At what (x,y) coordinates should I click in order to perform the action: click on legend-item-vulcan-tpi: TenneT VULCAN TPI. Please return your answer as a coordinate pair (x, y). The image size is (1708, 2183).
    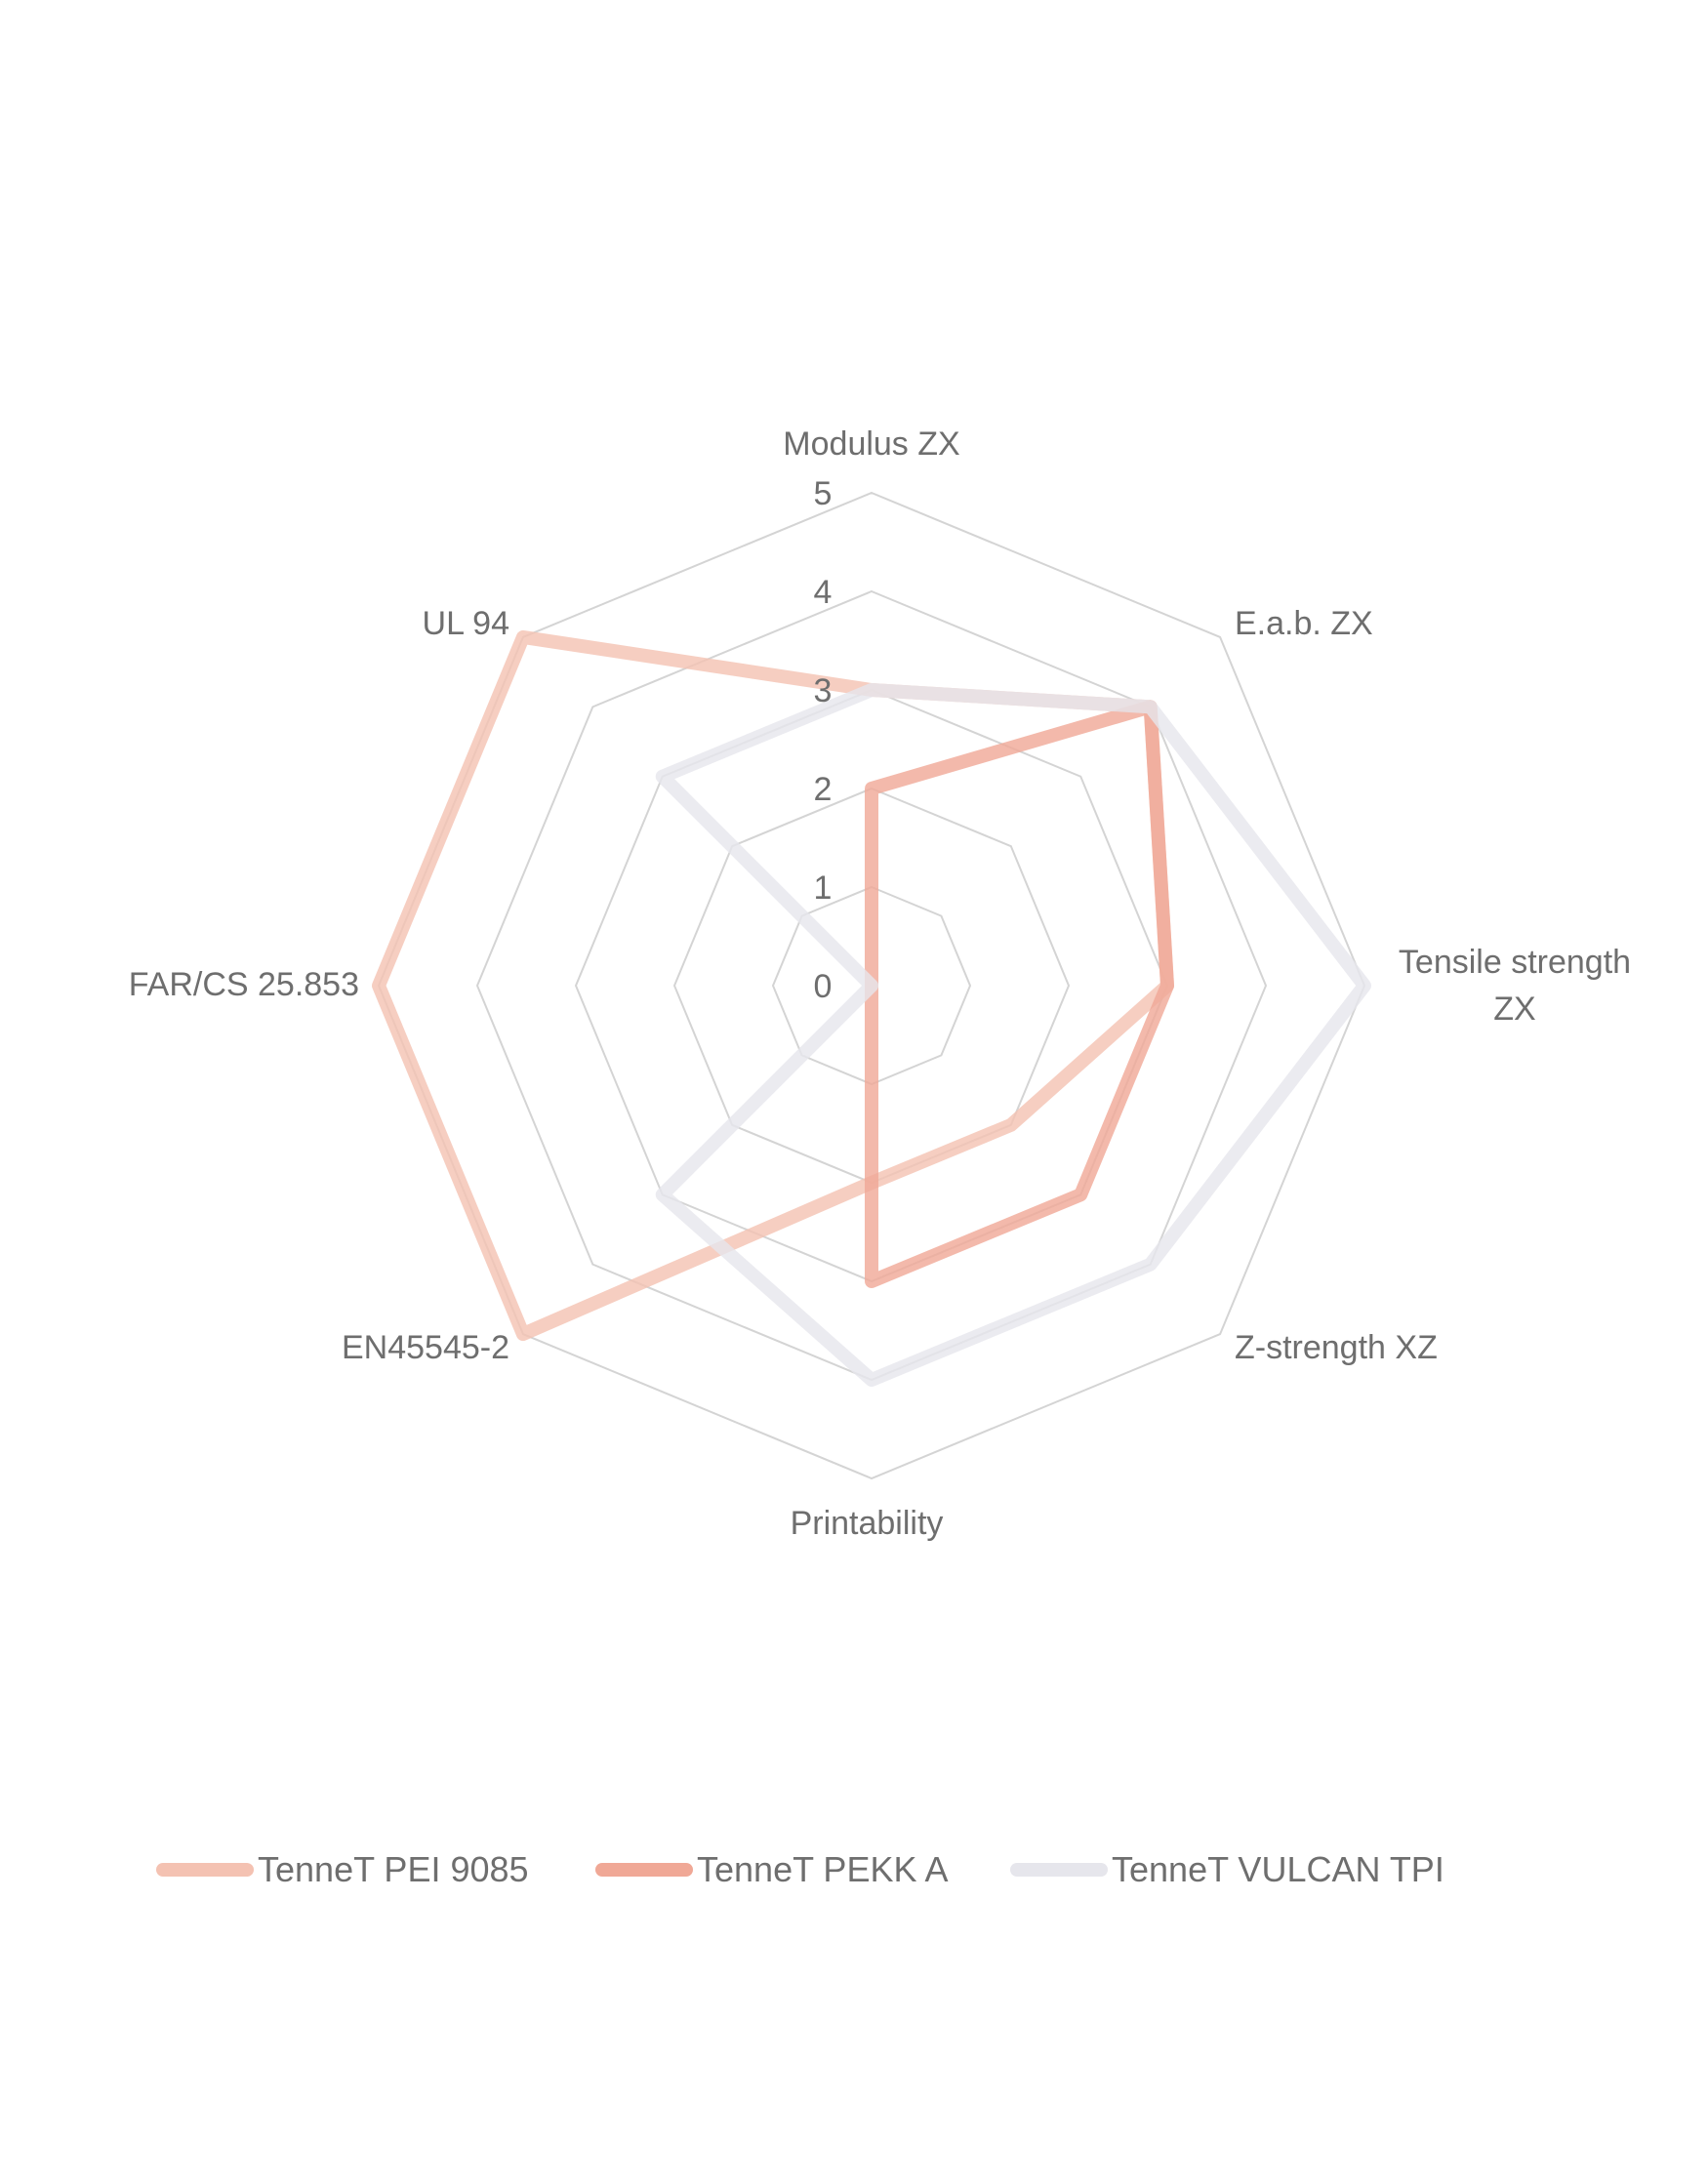
    Looking at the image, I should click on (1227, 1869).